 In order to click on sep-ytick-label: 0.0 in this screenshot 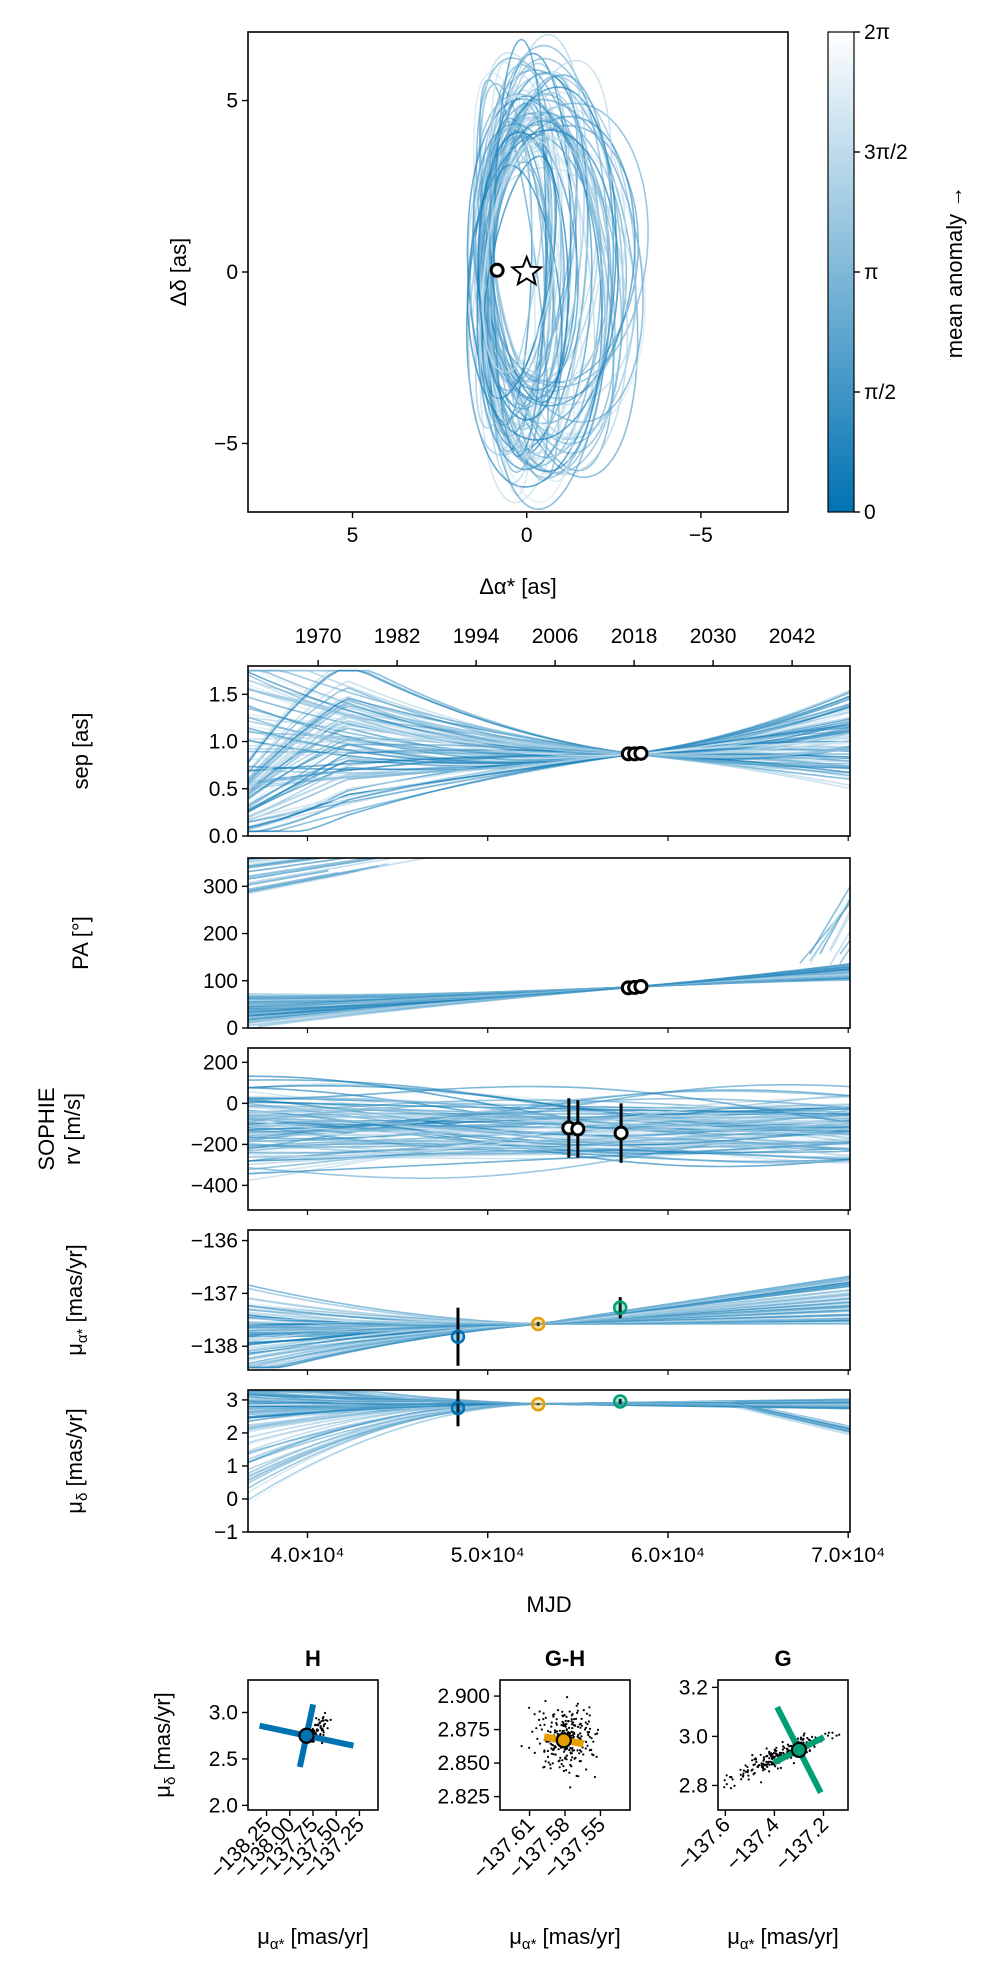, I will do `click(223, 836)`.